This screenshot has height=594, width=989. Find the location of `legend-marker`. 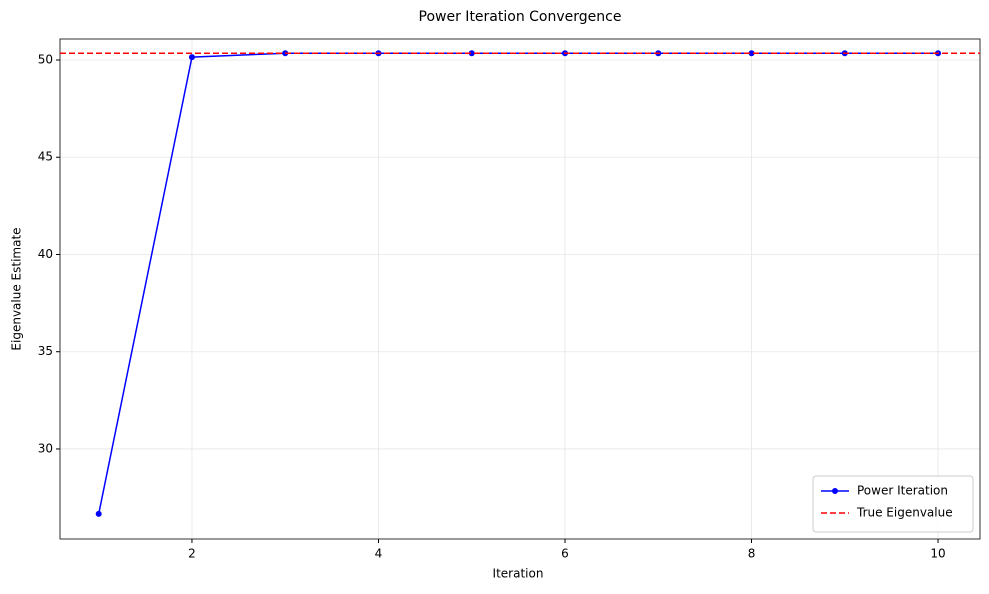

legend-marker is located at coordinates (835, 491).